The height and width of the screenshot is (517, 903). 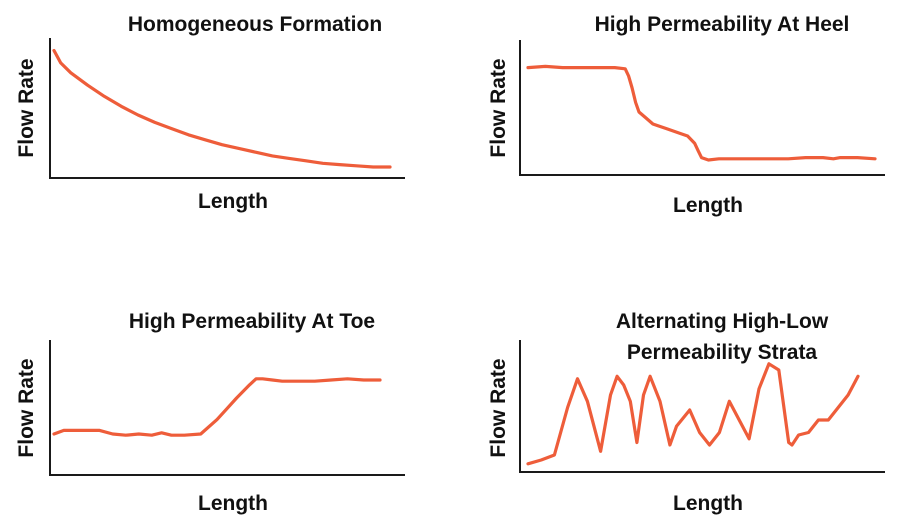 I want to click on chart-1-x-axis-label: Length, so click(x=233, y=201).